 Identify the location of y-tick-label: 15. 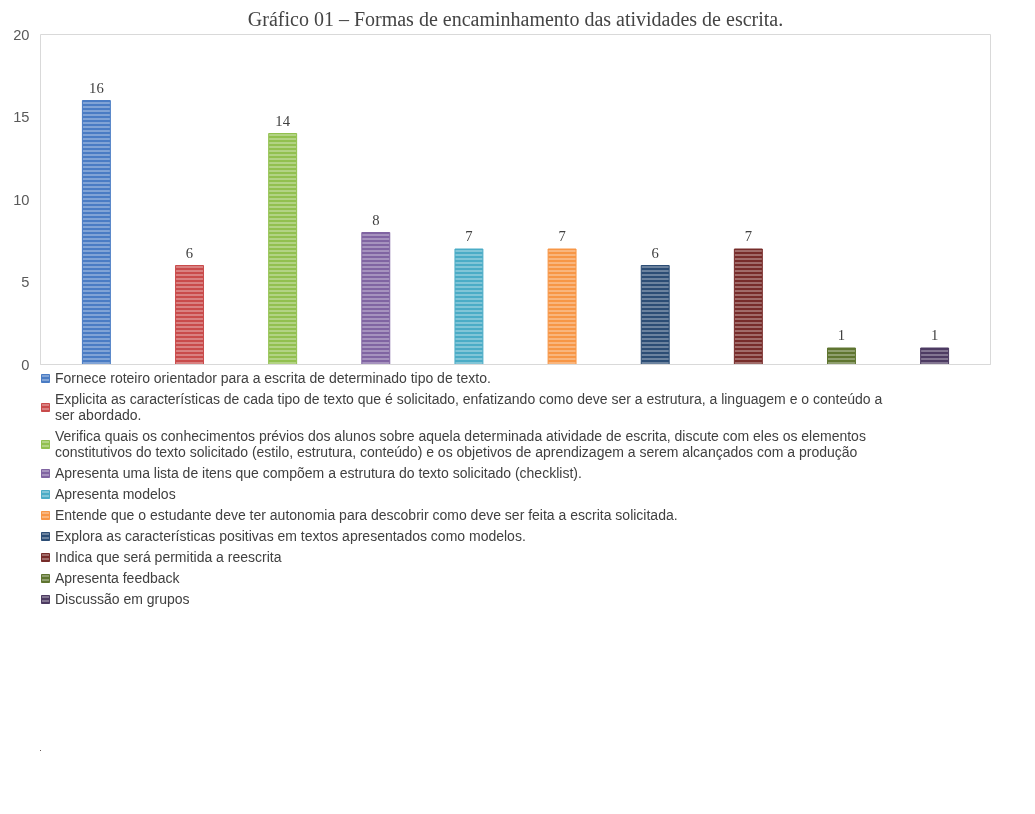
(21, 117).